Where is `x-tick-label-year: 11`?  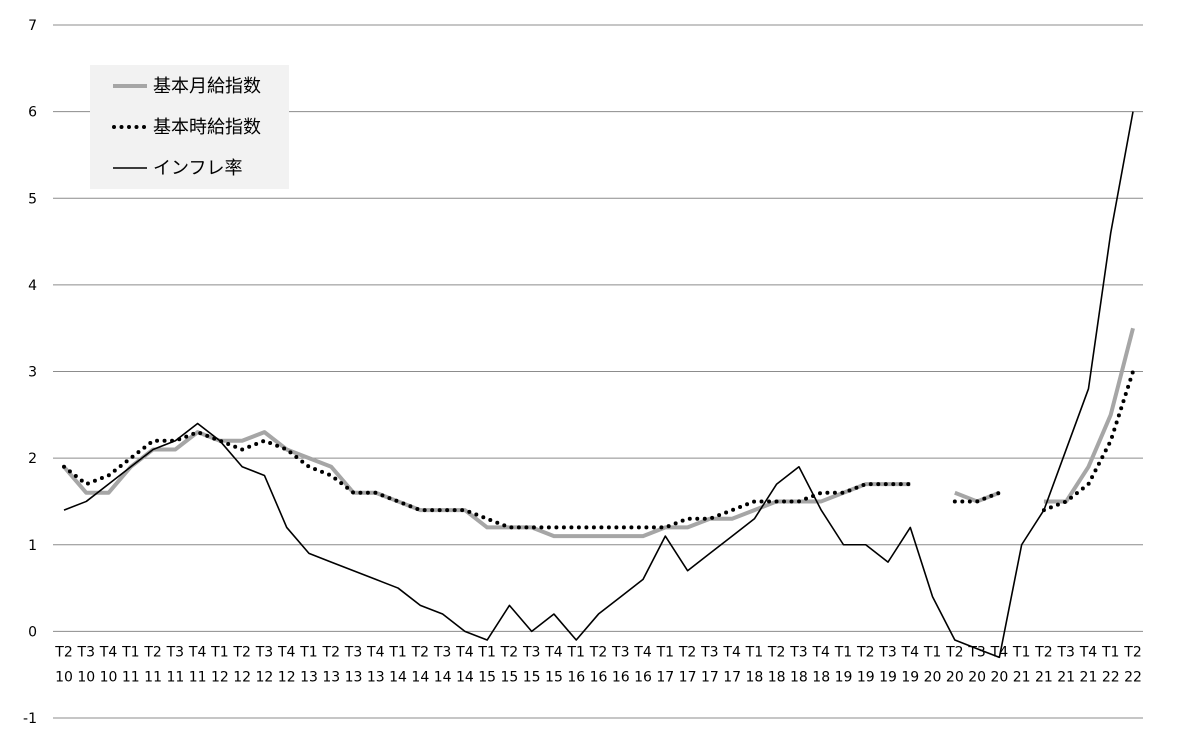
x-tick-label-year: 11 is located at coordinates (198, 677).